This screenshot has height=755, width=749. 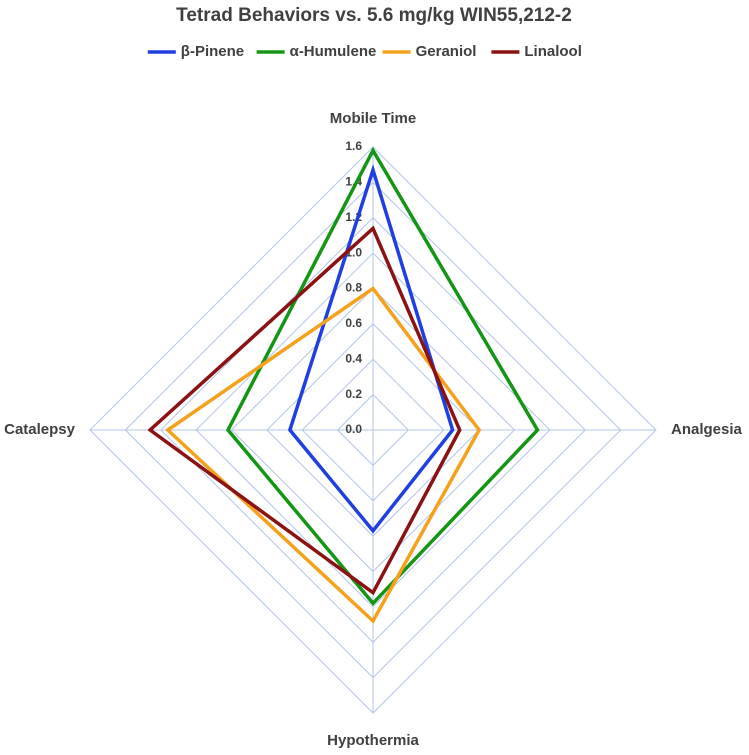 I want to click on r-tick-label: 0.0, so click(x=353, y=429).